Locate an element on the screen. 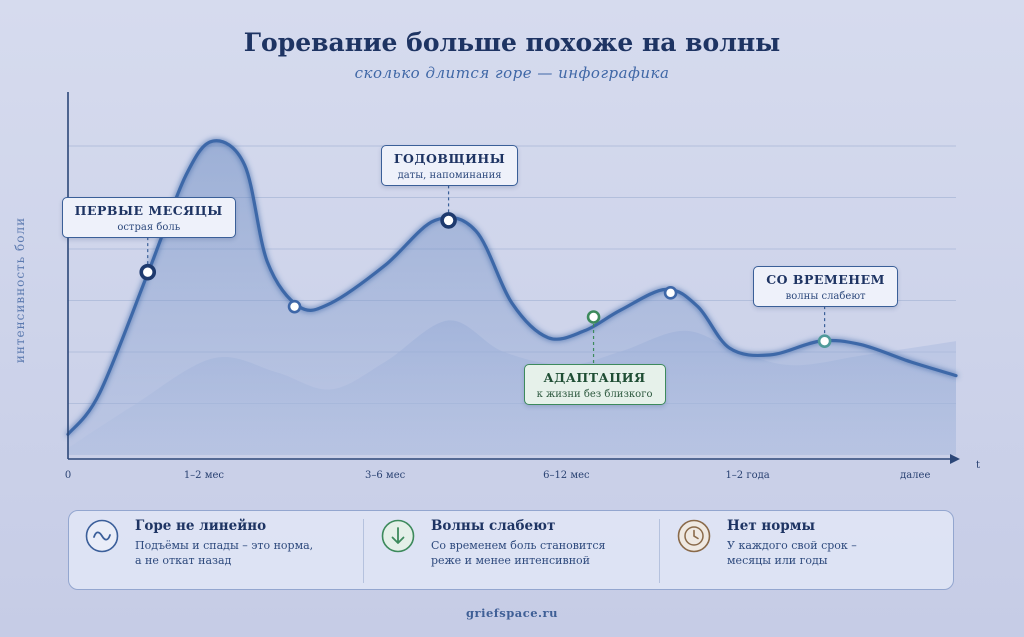 The height and width of the screenshot is (637, 1024). x-tick-label: 0 is located at coordinates (68, 475).